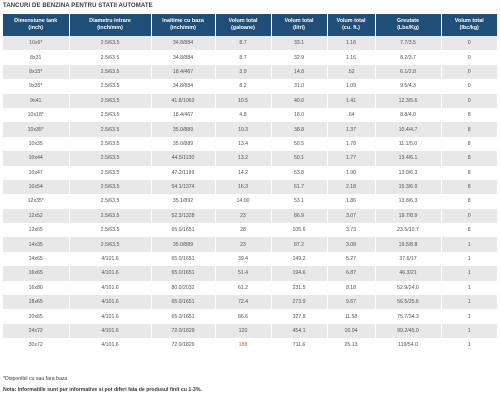 The width and height of the screenshot is (500, 400). What do you see at coordinates (36, 259) in the screenshot?
I see `tank-size-cell: 14x65` at bounding box center [36, 259].